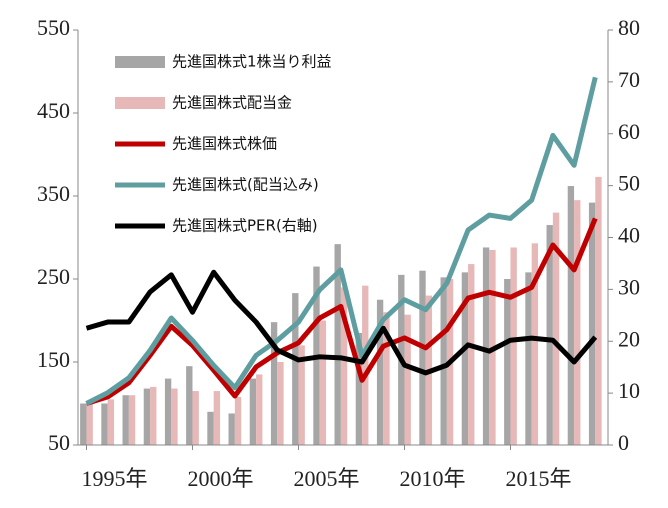 This screenshot has height=508, width=668. Describe the element at coordinates (538, 478) in the screenshot. I see `x-tick-label: 2015年` at that location.